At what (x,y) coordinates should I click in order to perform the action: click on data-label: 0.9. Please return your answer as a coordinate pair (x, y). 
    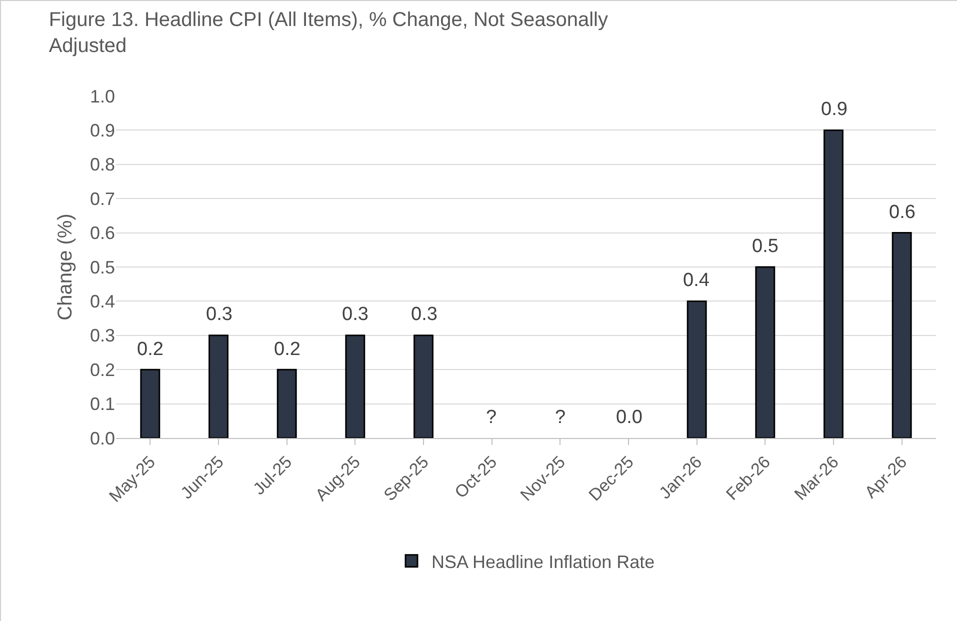
    Looking at the image, I should click on (834, 109).